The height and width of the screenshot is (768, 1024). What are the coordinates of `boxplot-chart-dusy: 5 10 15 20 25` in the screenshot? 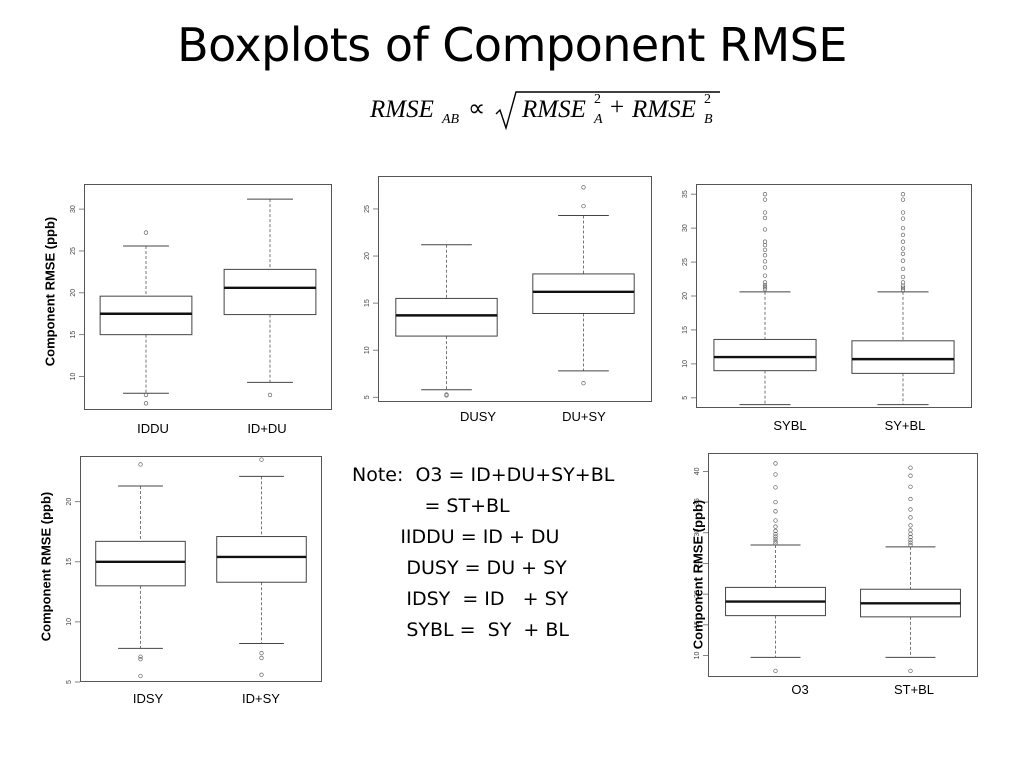 It's located at (508, 289).